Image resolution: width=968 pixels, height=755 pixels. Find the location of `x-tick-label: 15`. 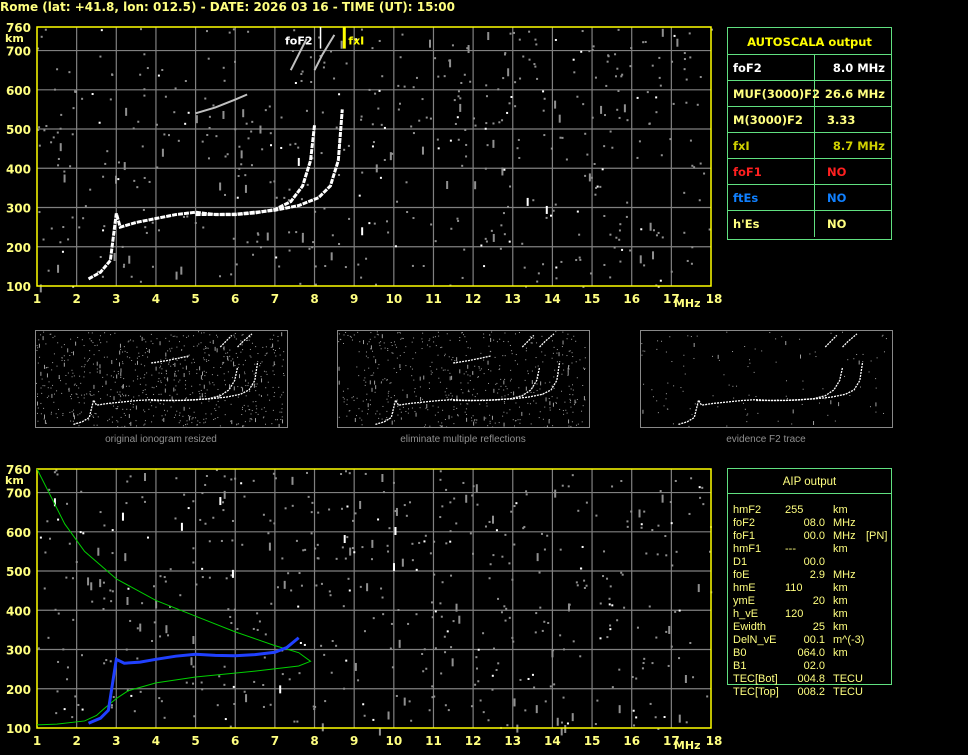

x-tick-label: 15 is located at coordinates (592, 741).